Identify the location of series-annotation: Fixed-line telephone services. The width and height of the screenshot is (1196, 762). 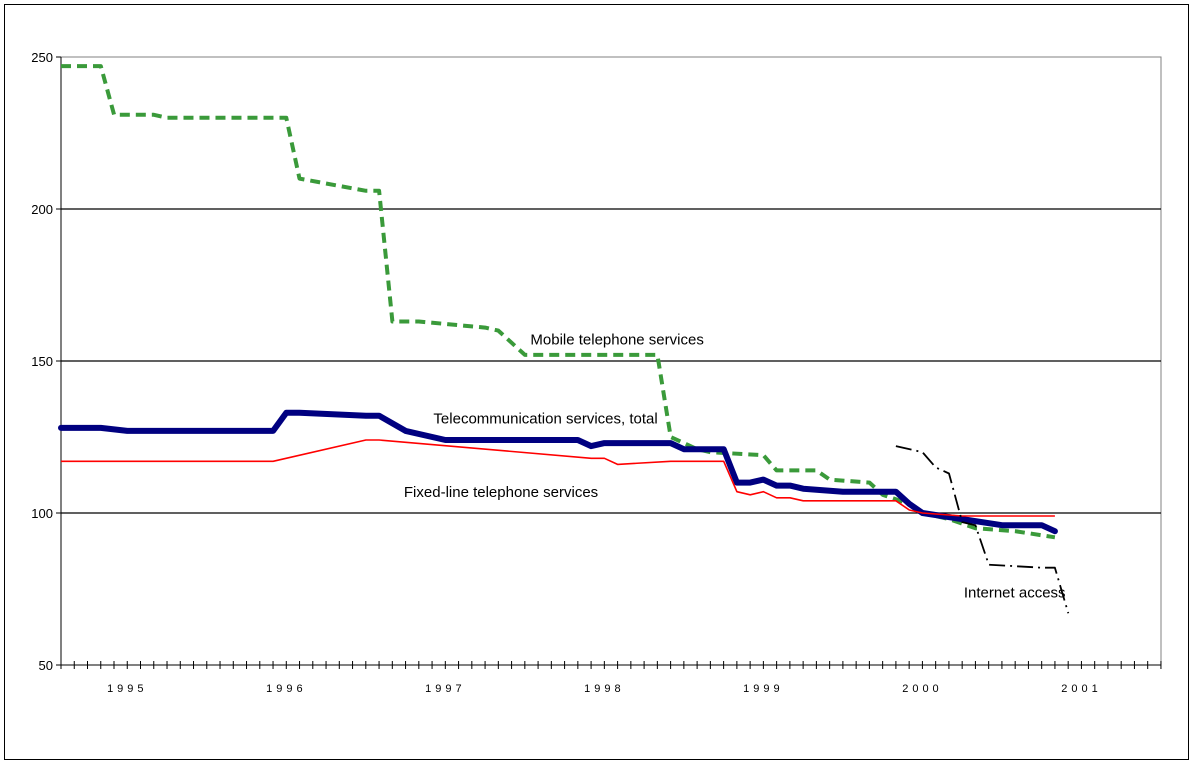
(501, 492).